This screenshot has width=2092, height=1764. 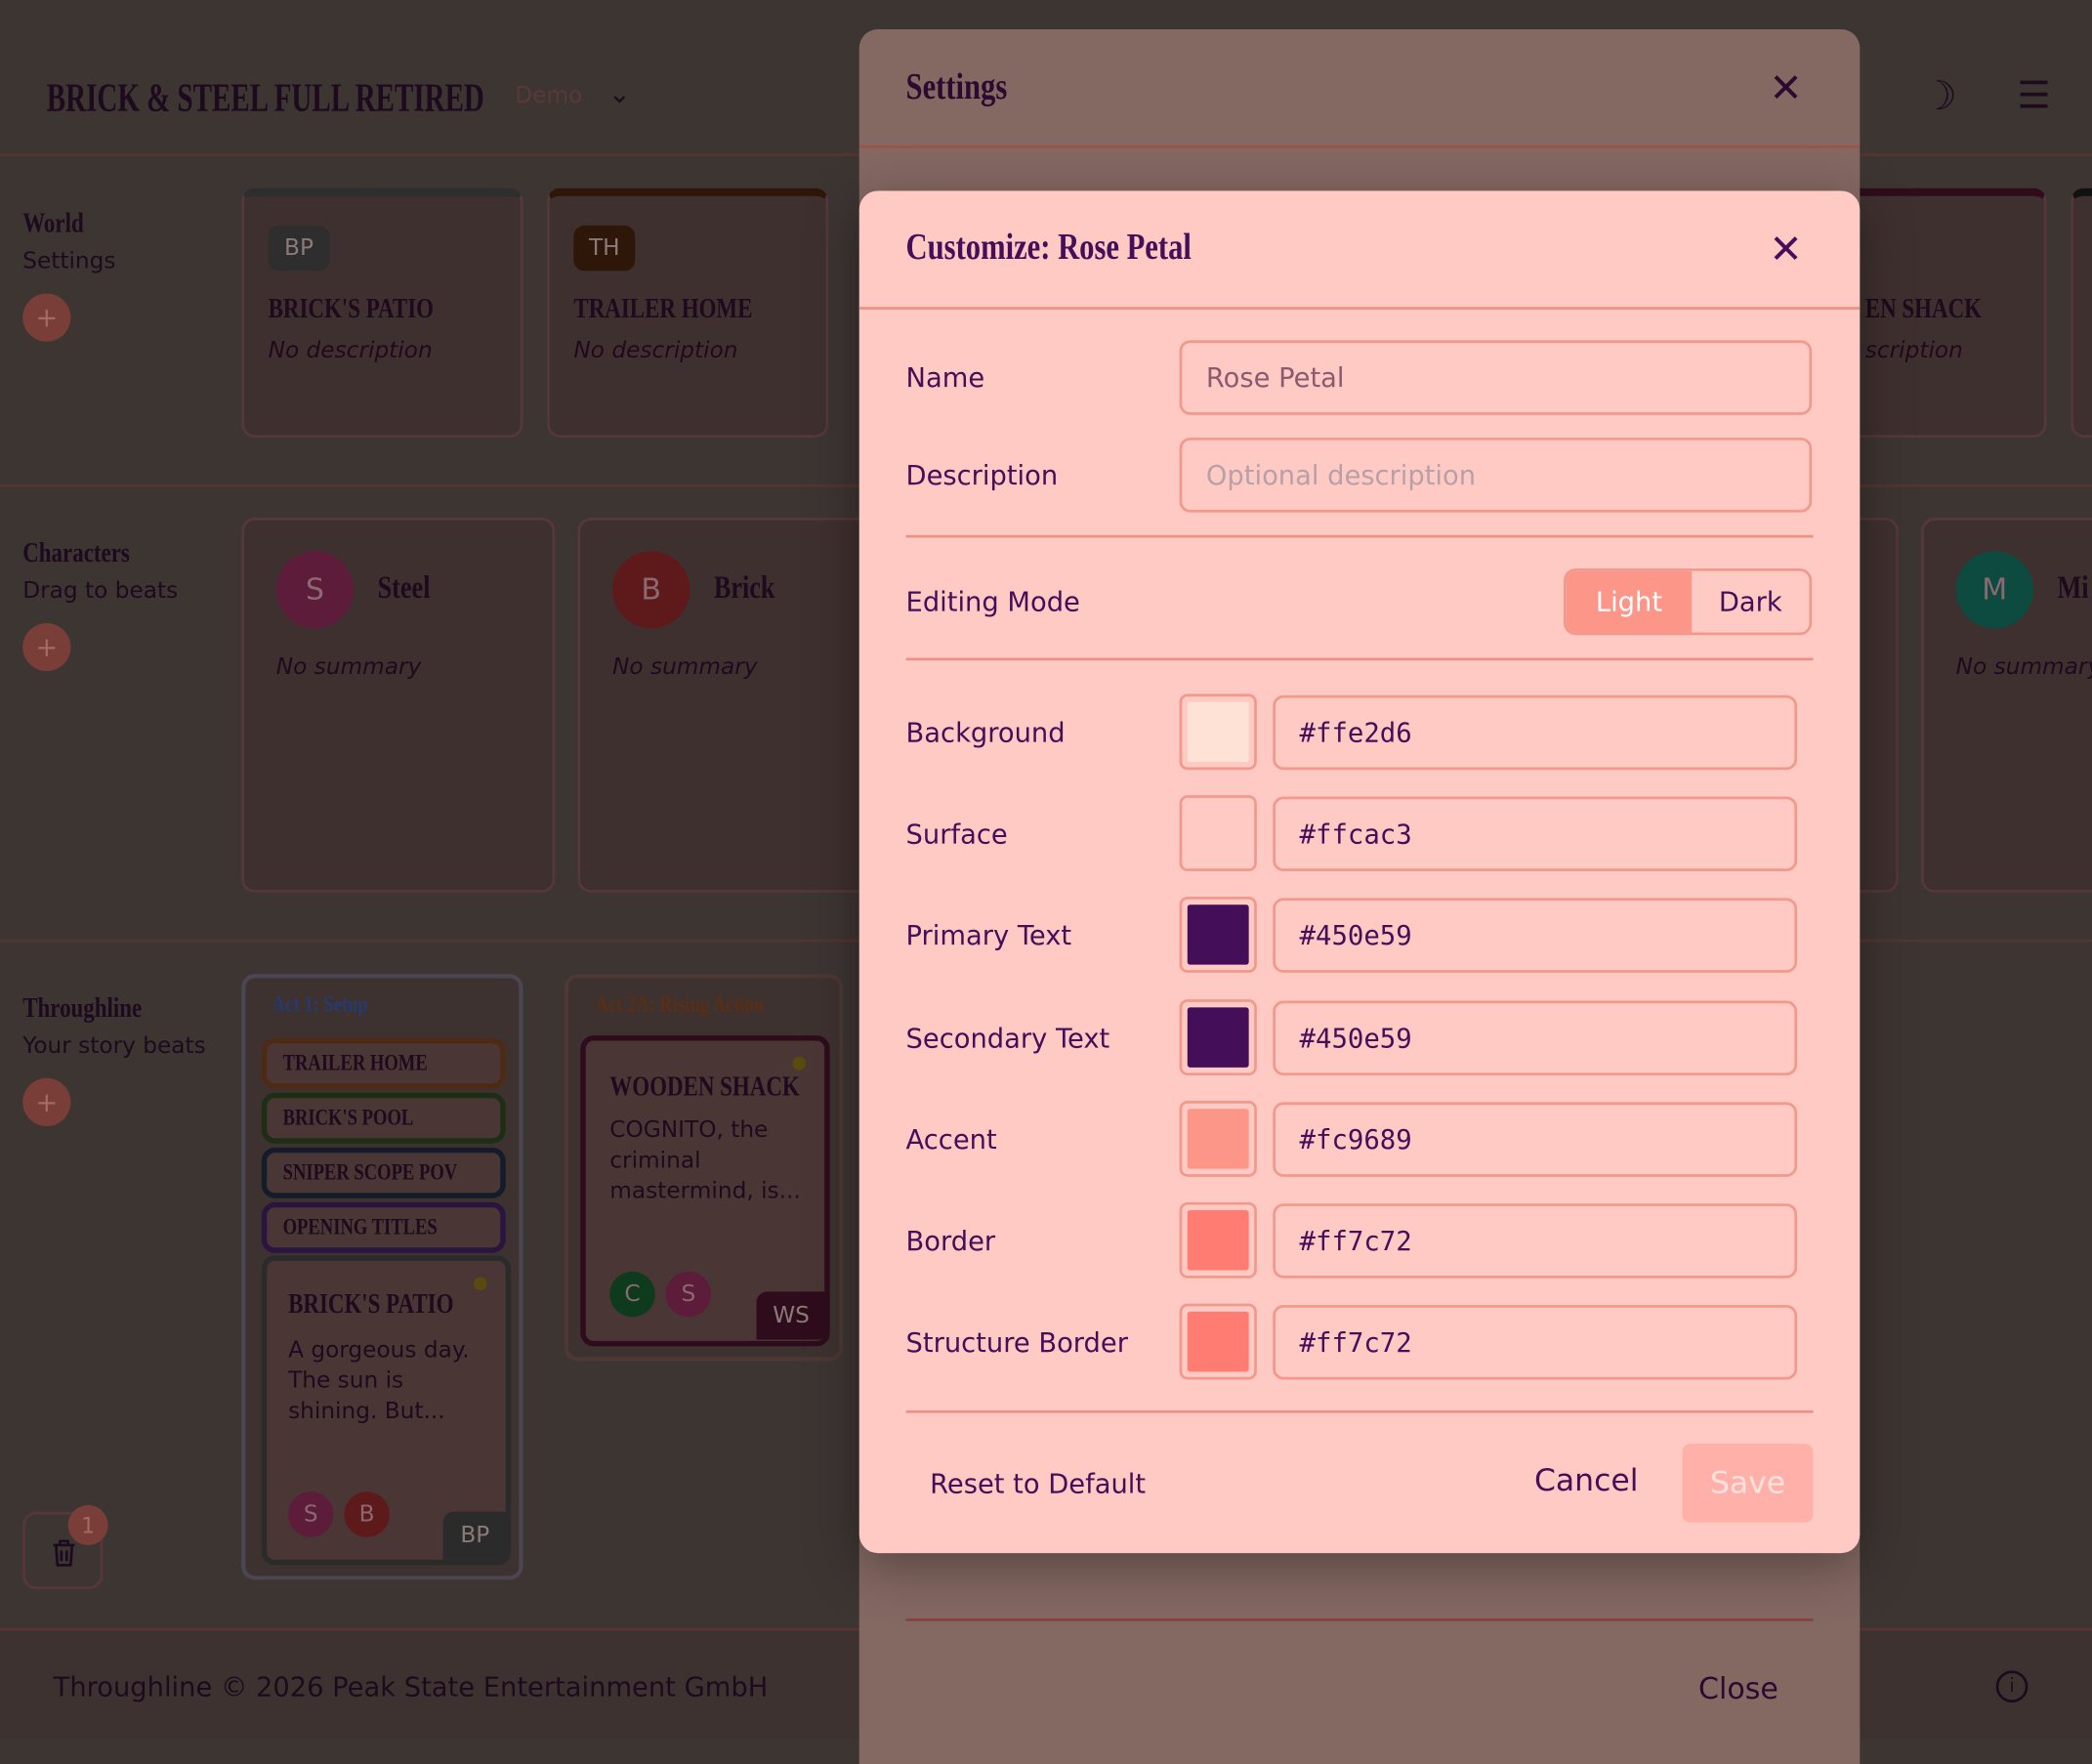 I want to click on menu-icon: ☰, so click(x=2034, y=95).